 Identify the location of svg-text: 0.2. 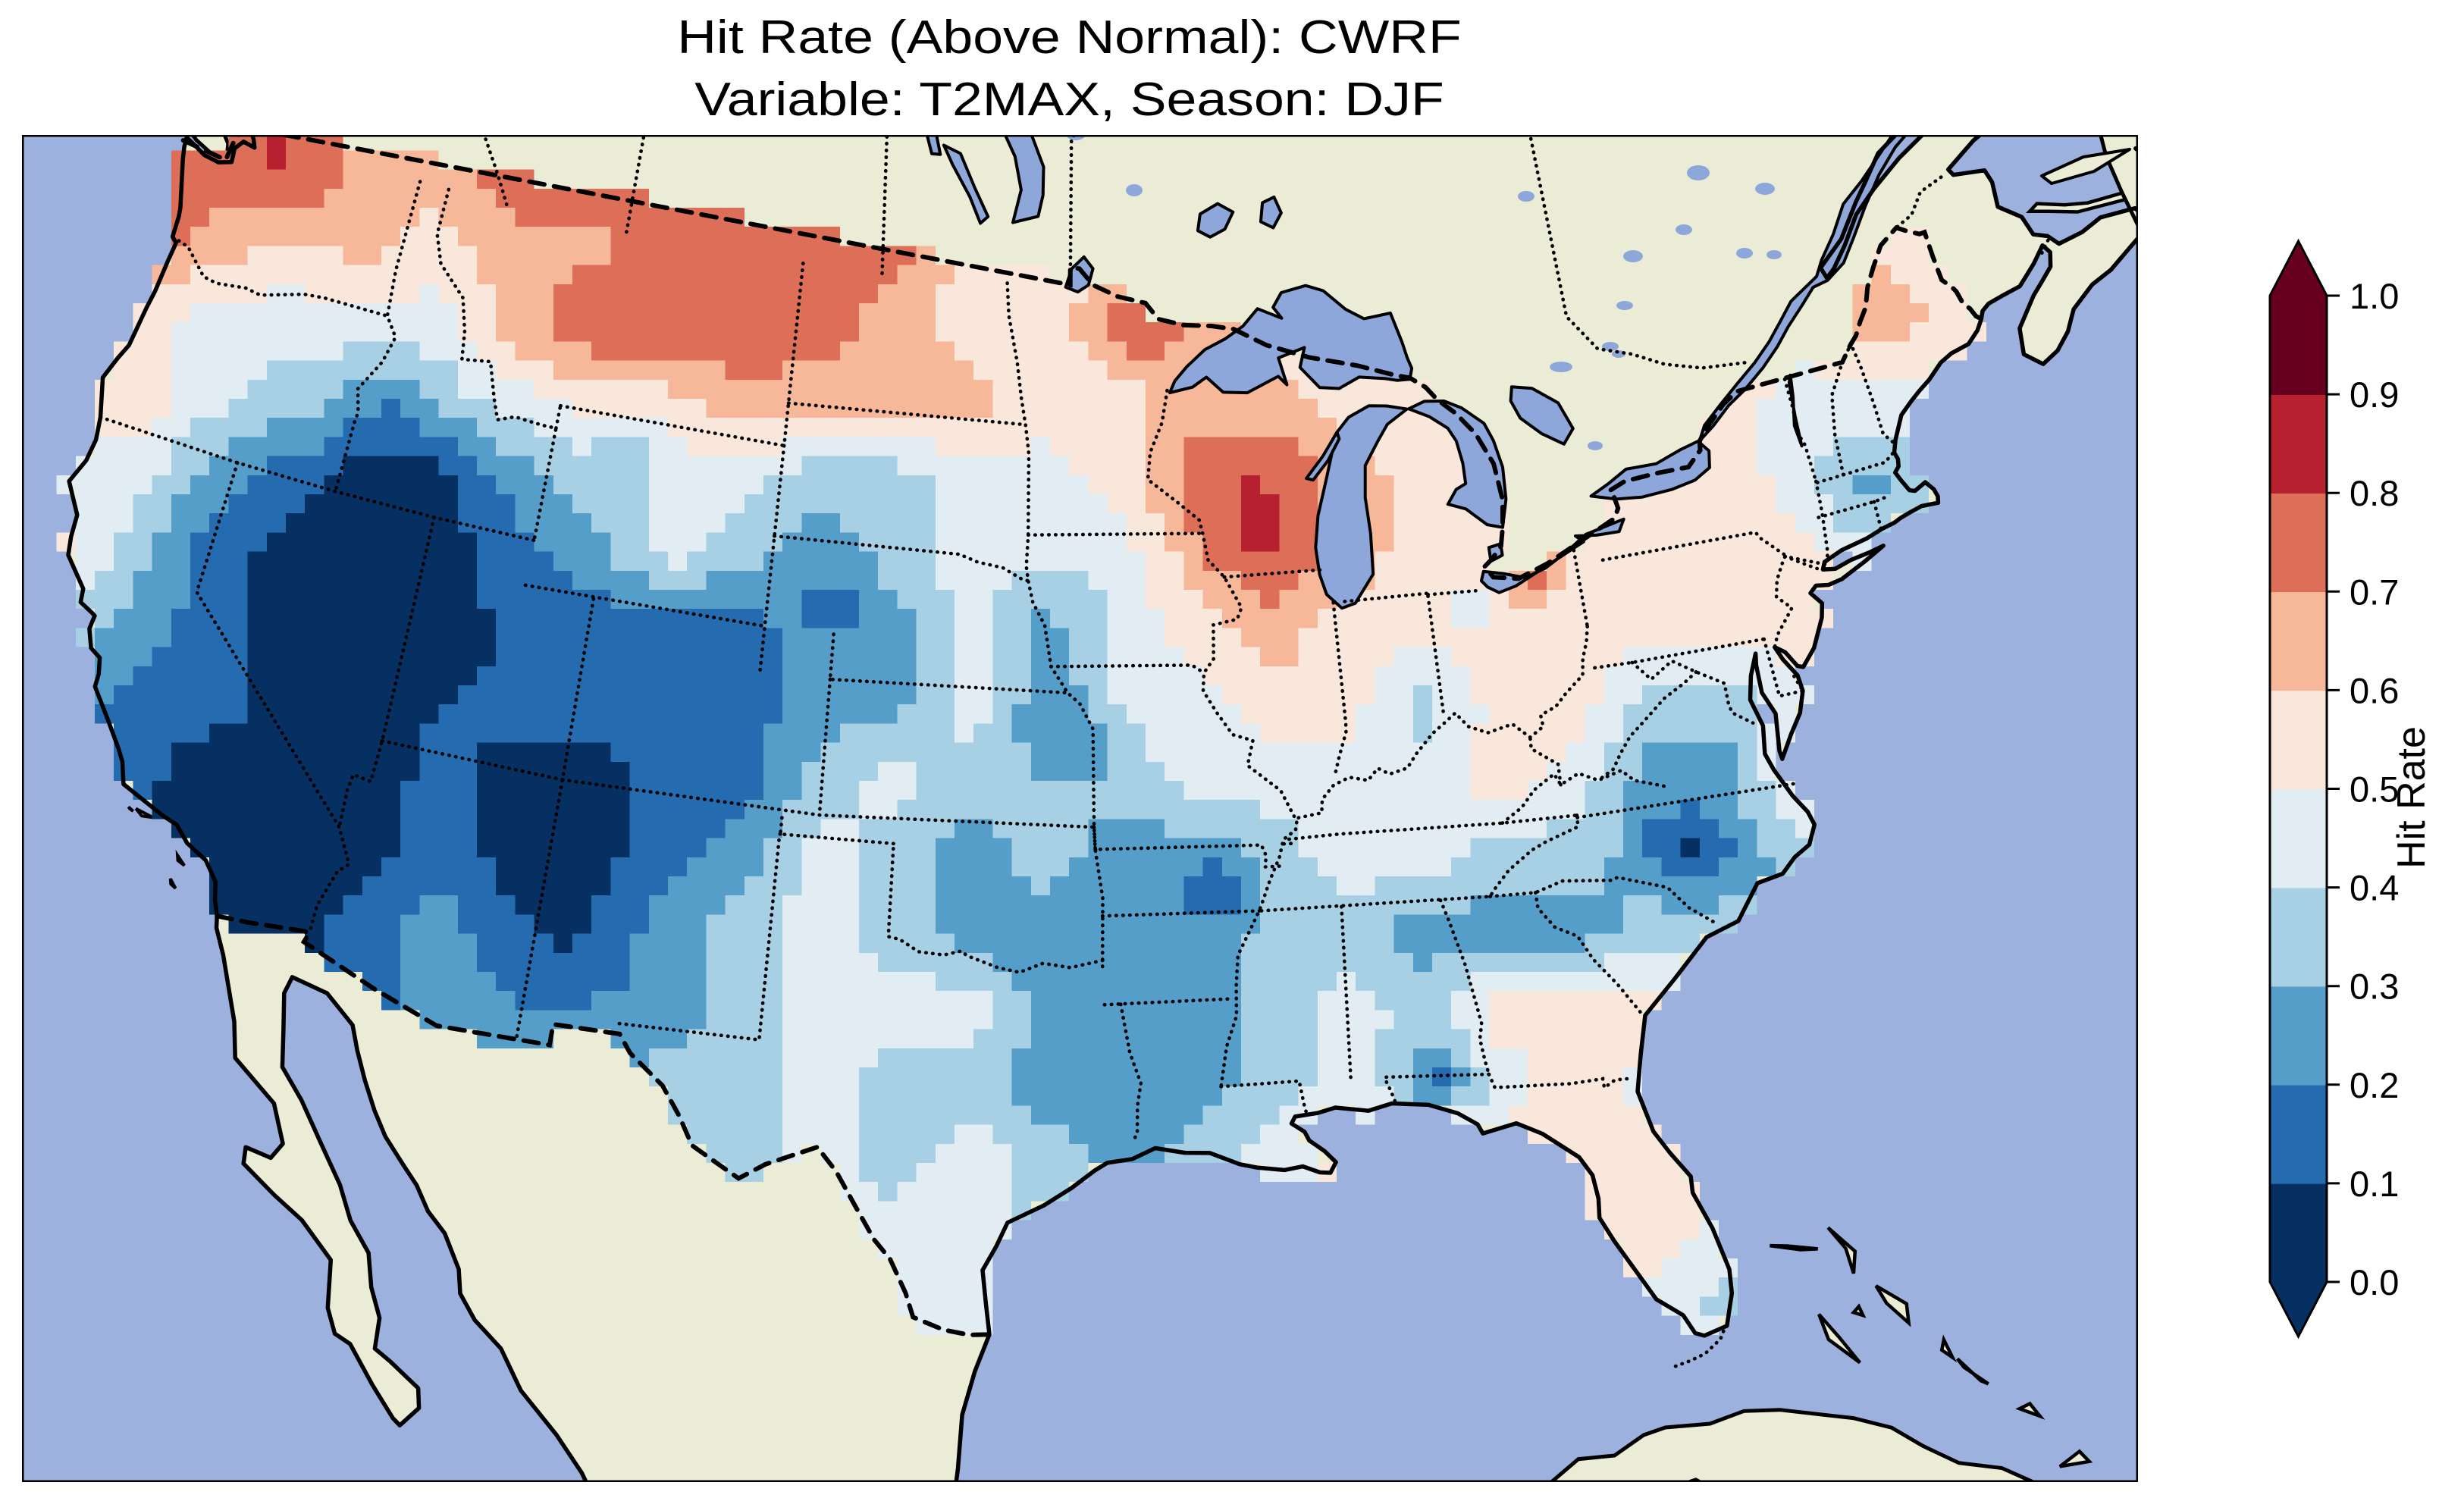
(2374, 1085).